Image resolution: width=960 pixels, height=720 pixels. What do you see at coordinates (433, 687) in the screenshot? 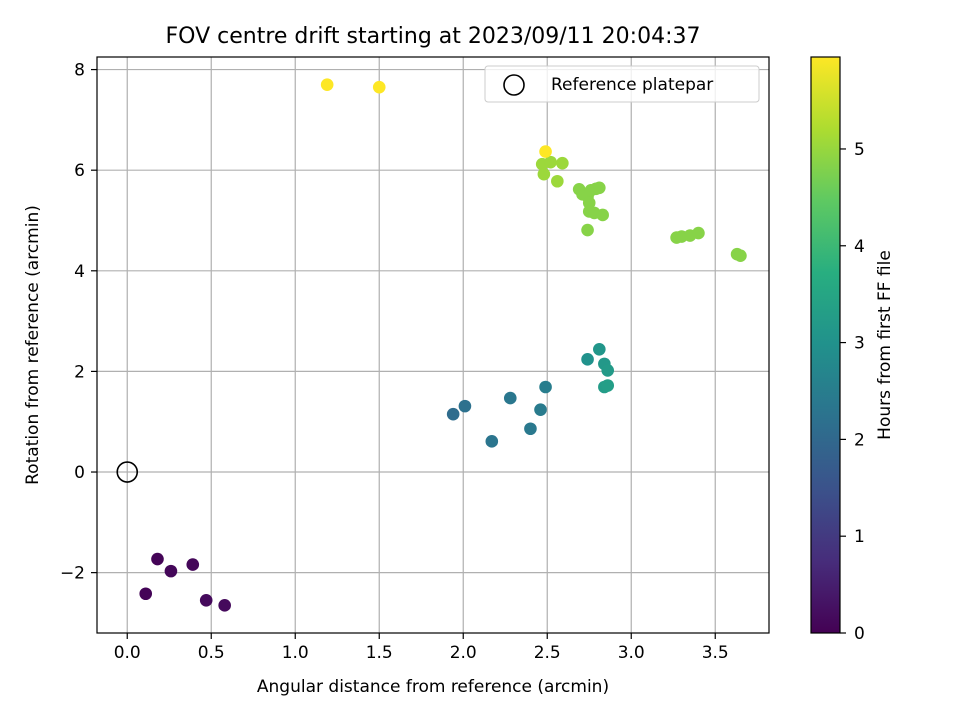
I see `x-axis-label: Angular distance from reference (arcmin)` at bounding box center [433, 687].